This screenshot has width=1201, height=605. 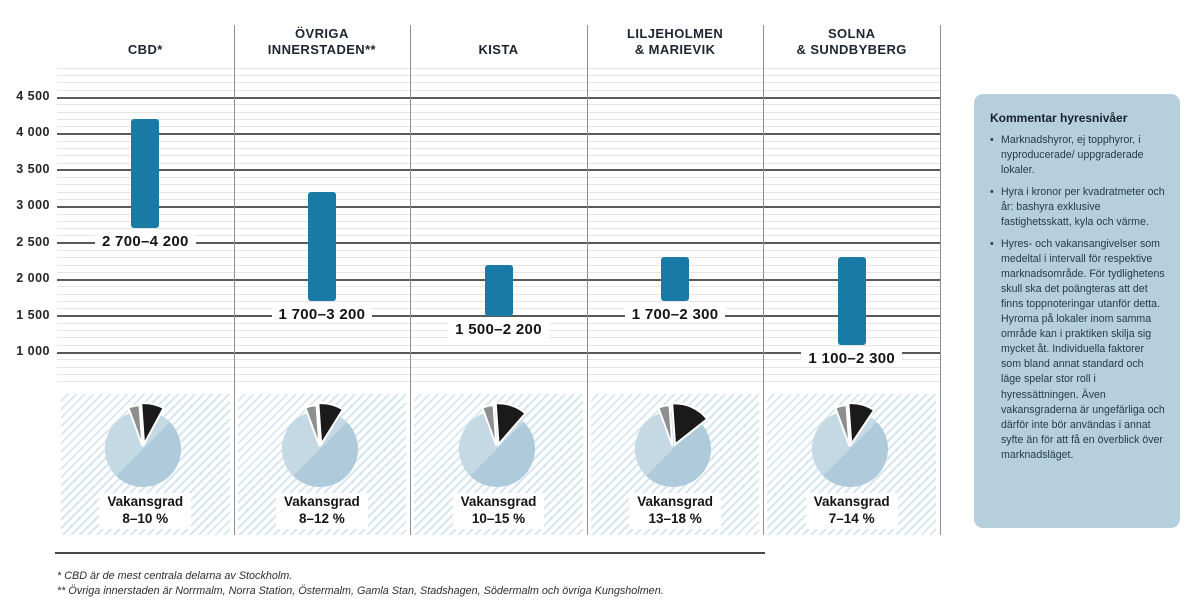 What do you see at coordinates (498, 518) in the screenshot?
I see `vacancy-label-range: 10–15 %` at bounding box center [498, 518].